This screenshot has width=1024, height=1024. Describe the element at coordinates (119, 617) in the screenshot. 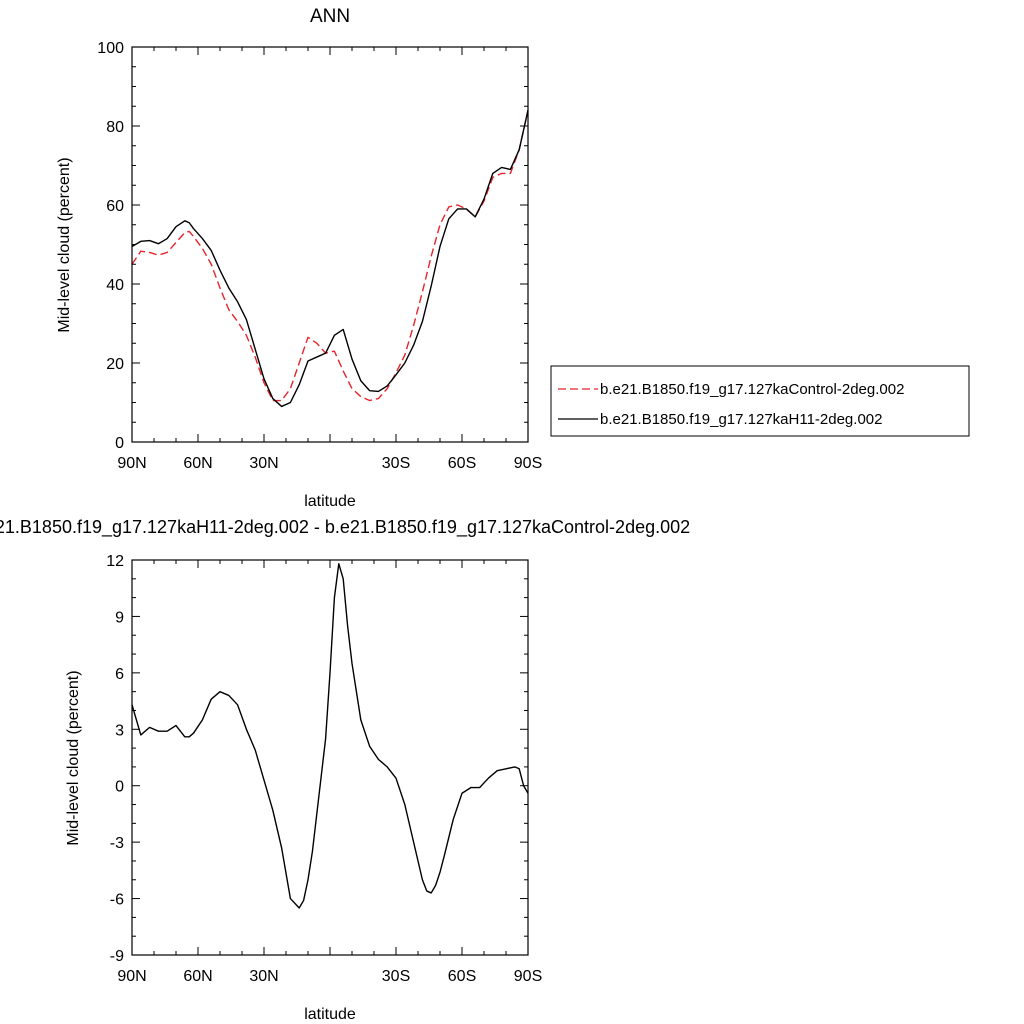

I see `bottom-chart-ytick-label: 9` at that location.